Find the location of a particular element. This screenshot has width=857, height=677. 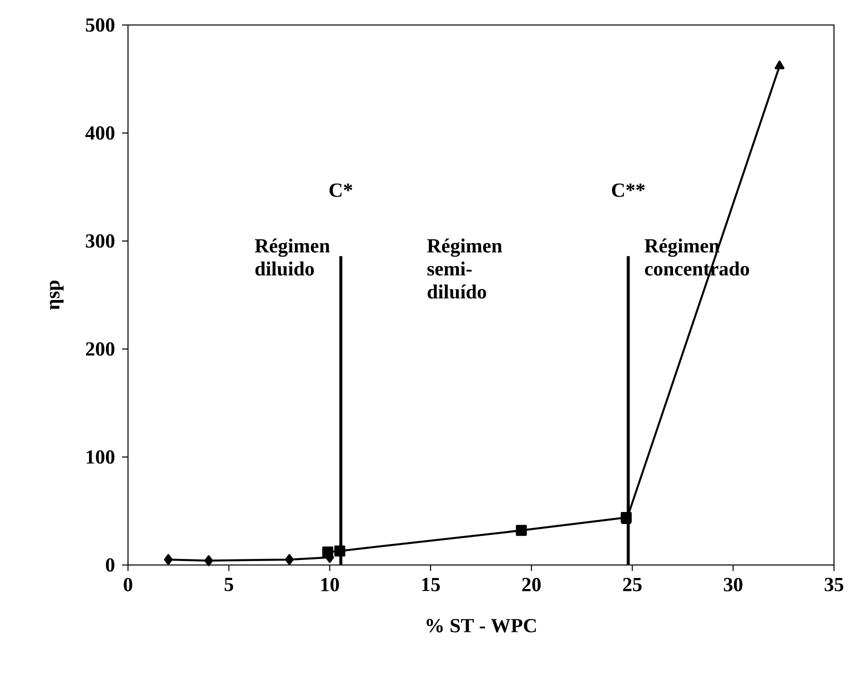

annotation: Régimen diluido is located at coordinates (292, 257).